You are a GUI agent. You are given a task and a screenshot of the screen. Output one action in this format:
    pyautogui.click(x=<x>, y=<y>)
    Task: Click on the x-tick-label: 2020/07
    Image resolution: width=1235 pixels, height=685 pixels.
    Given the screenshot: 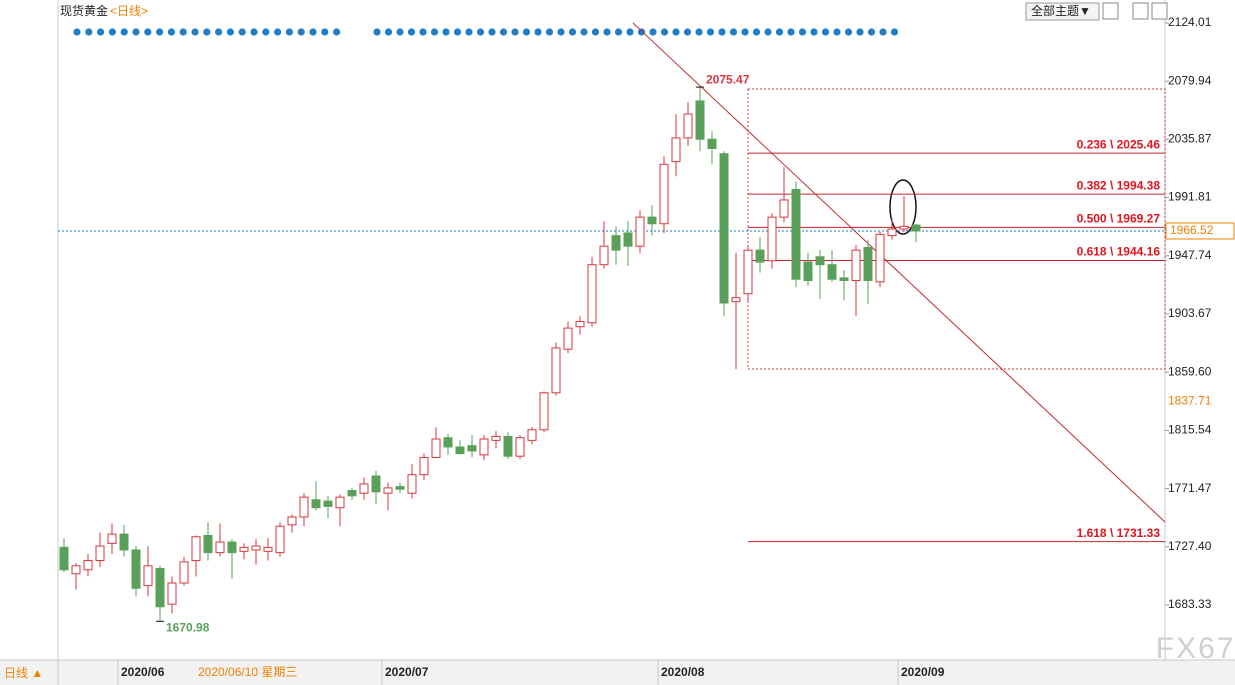 What is the action you would take?
    pyautogui.click(x=407, y=672)
    